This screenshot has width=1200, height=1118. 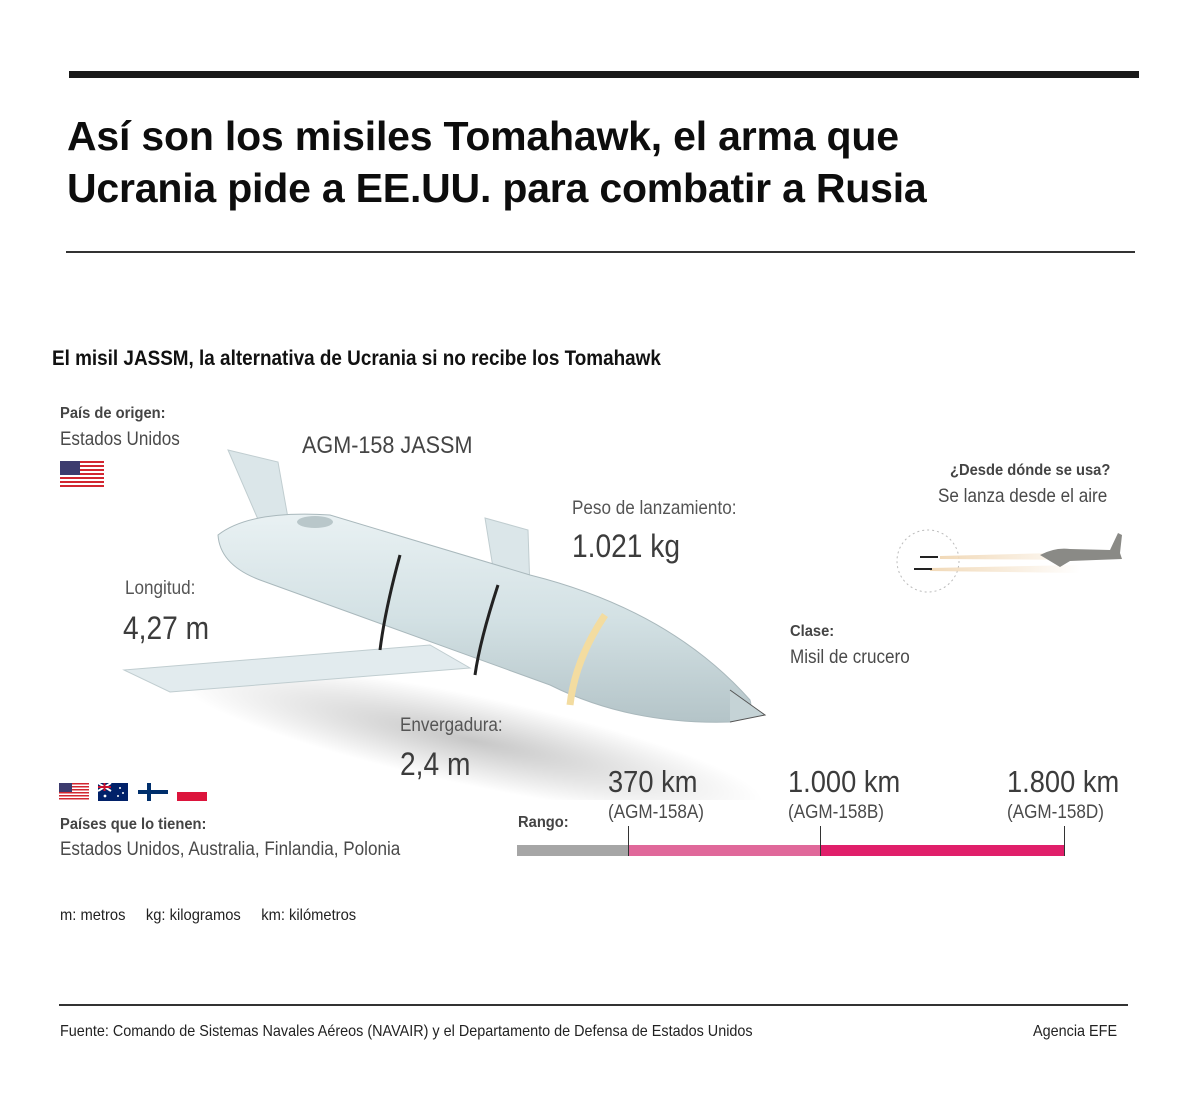 What do you see at coordinates (844, 781) in the screenshot?
I see `range-b-value: 1.000 km` at bounding box center [844, 781].